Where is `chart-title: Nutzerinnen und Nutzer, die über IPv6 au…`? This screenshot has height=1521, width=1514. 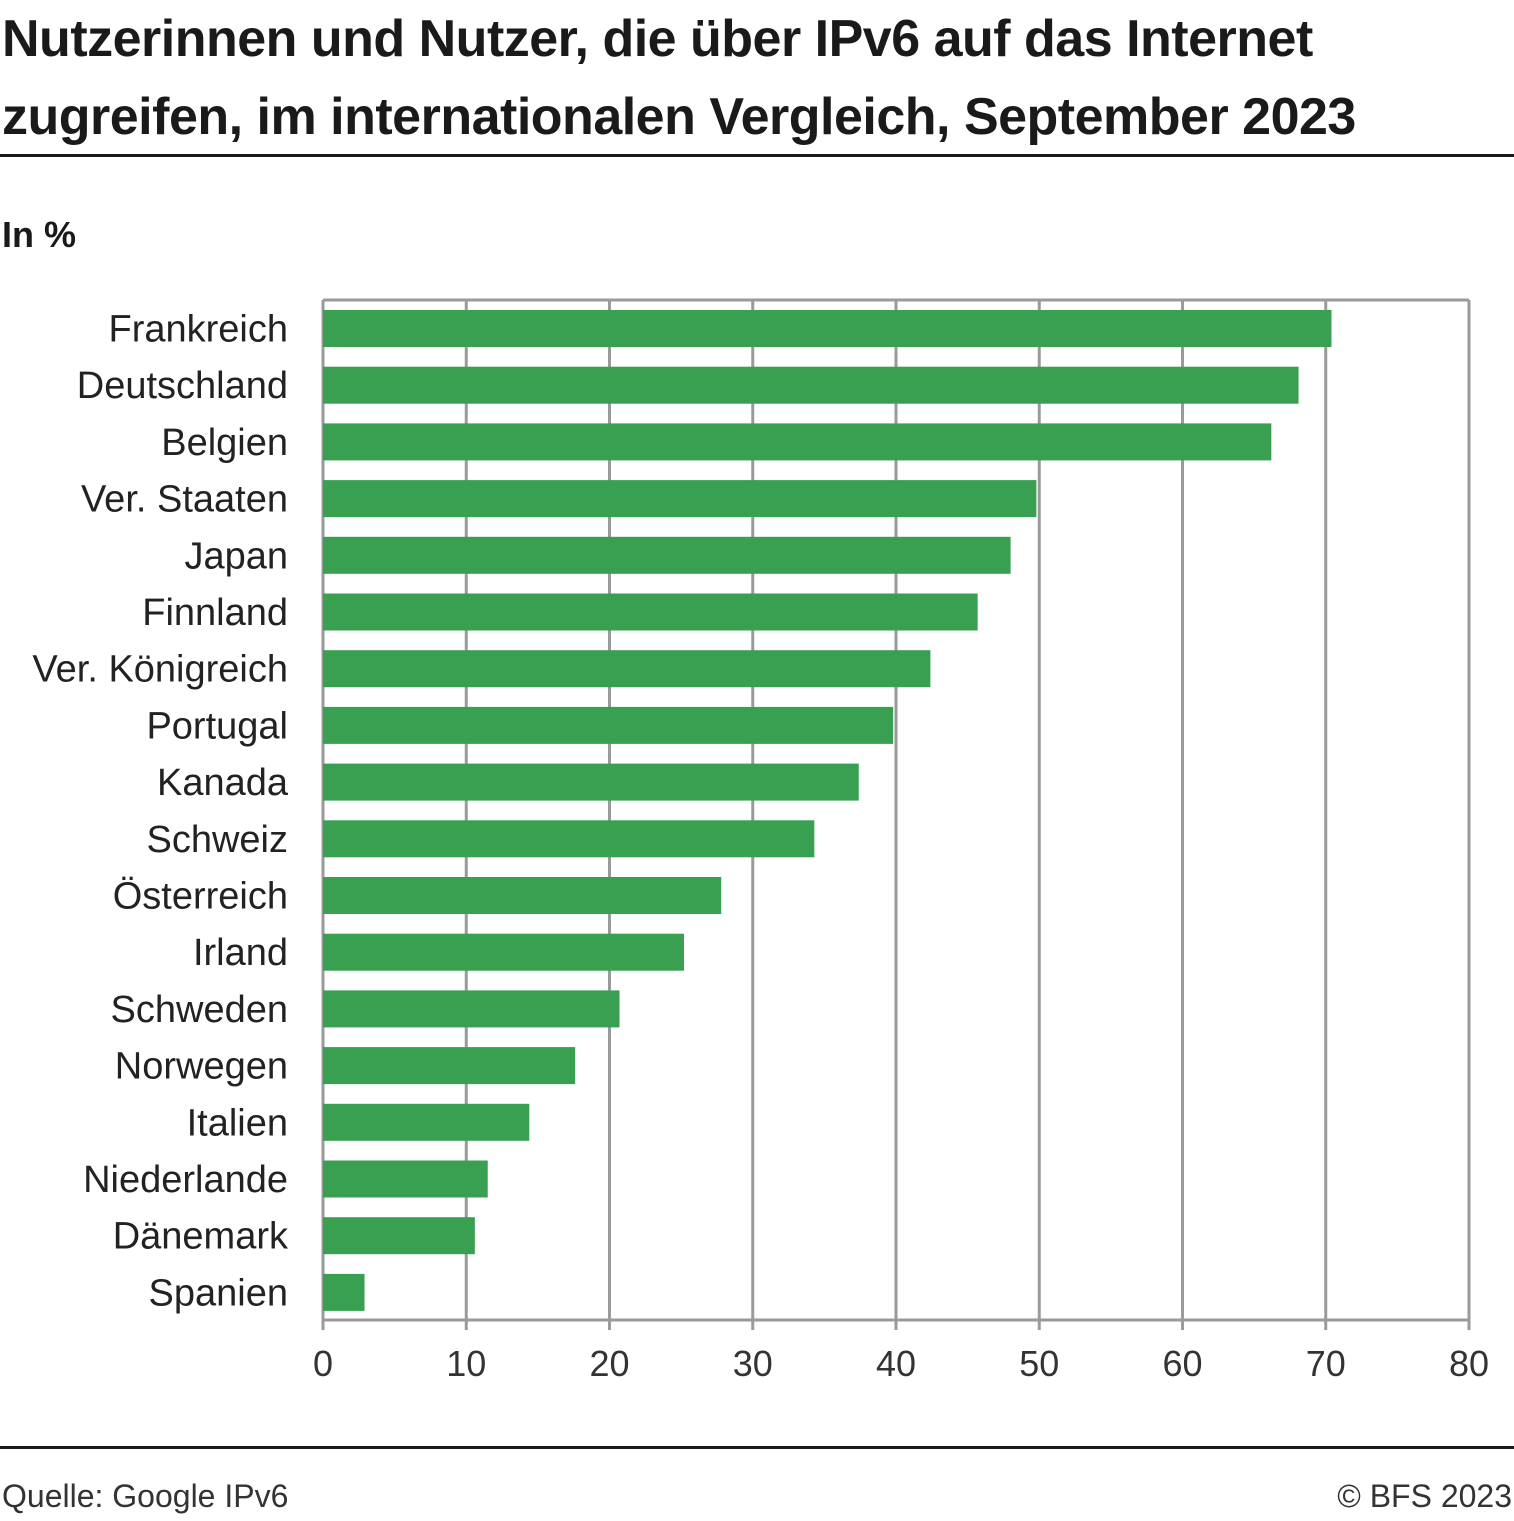 chart-title: Nutzerinnen und Nutzer, die über IPv6 au… is located at coordinates (757, 78).